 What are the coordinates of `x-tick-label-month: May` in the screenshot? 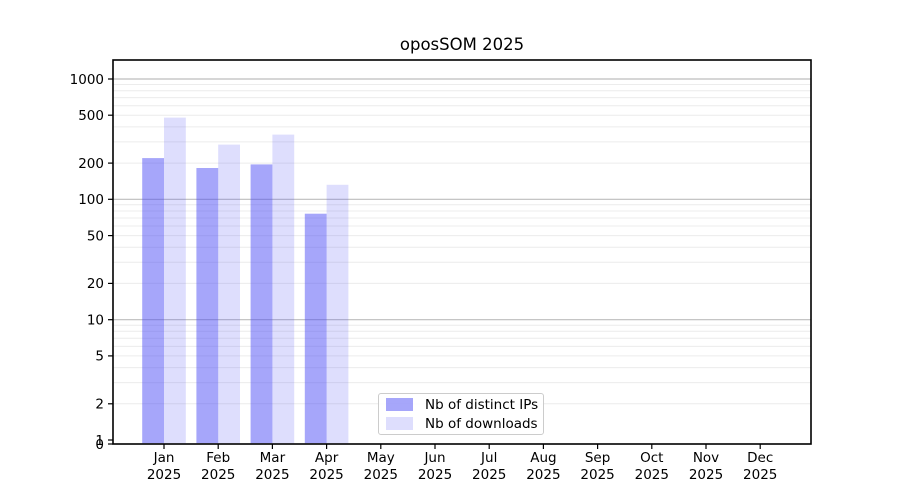 It's located at (381, 458).